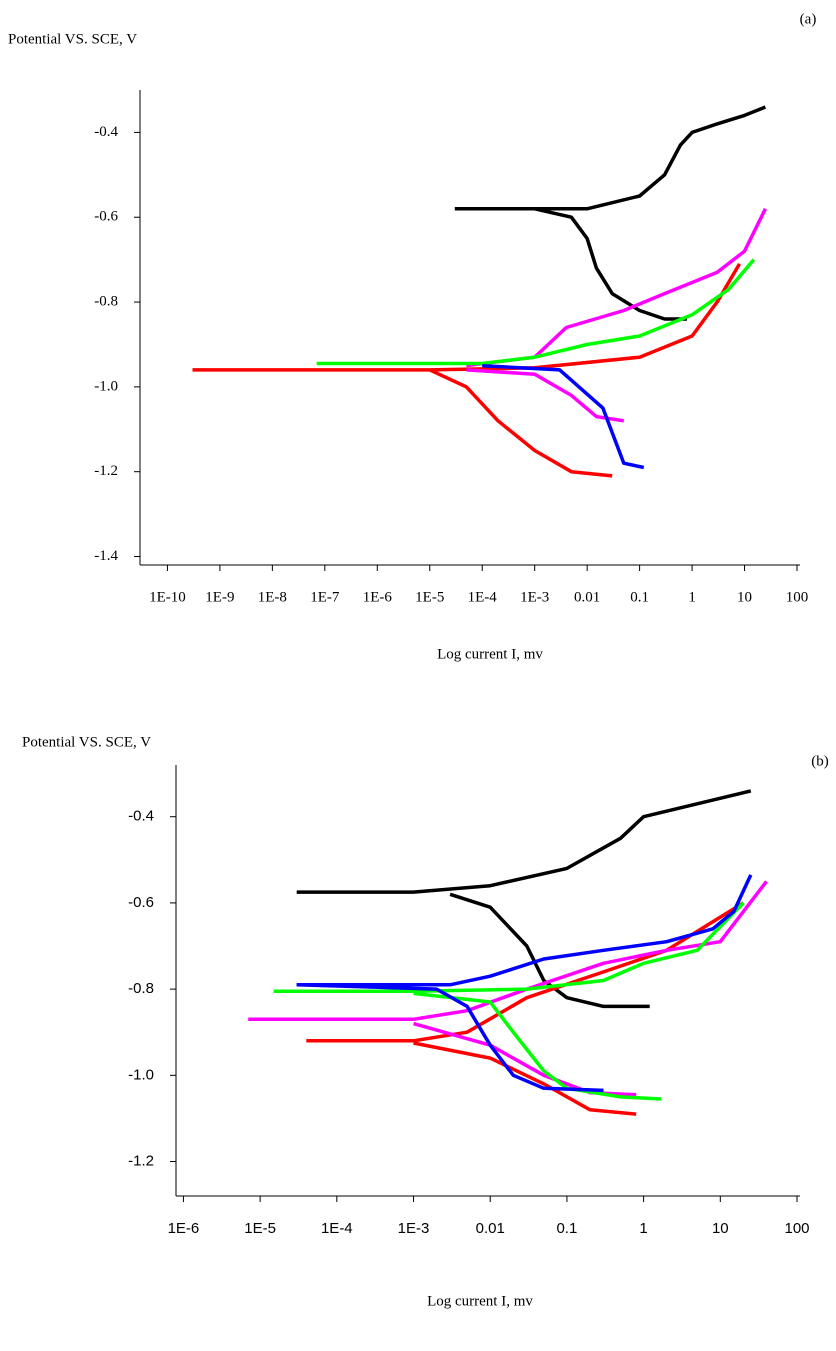  I want to click on panel-label: (b), so click(820, 761).